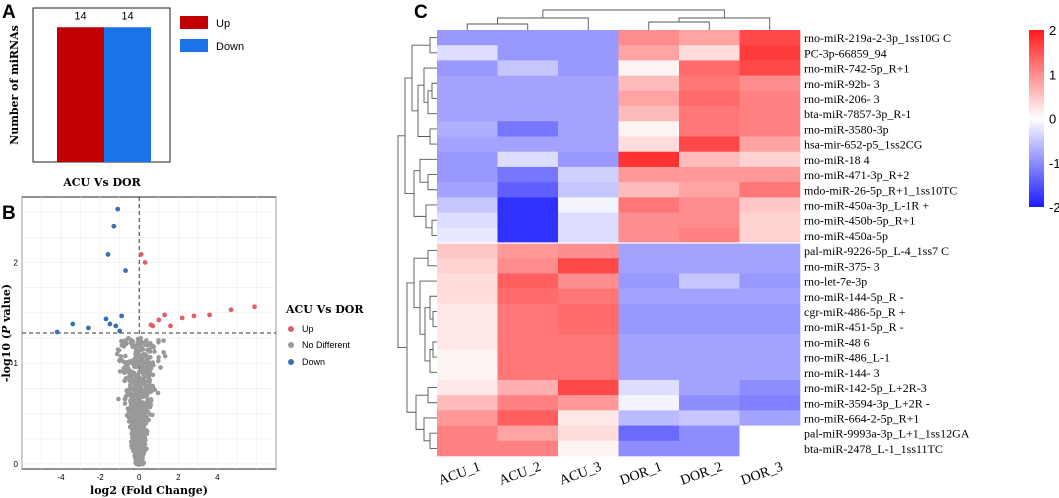 The height and width of the screenshot is (498, 1059). What do you see at coordinates (846, 129) in the screenshot?
I see `heatmap-row-label: rno-miR-3580-3p` at bounding box center [846, 129].